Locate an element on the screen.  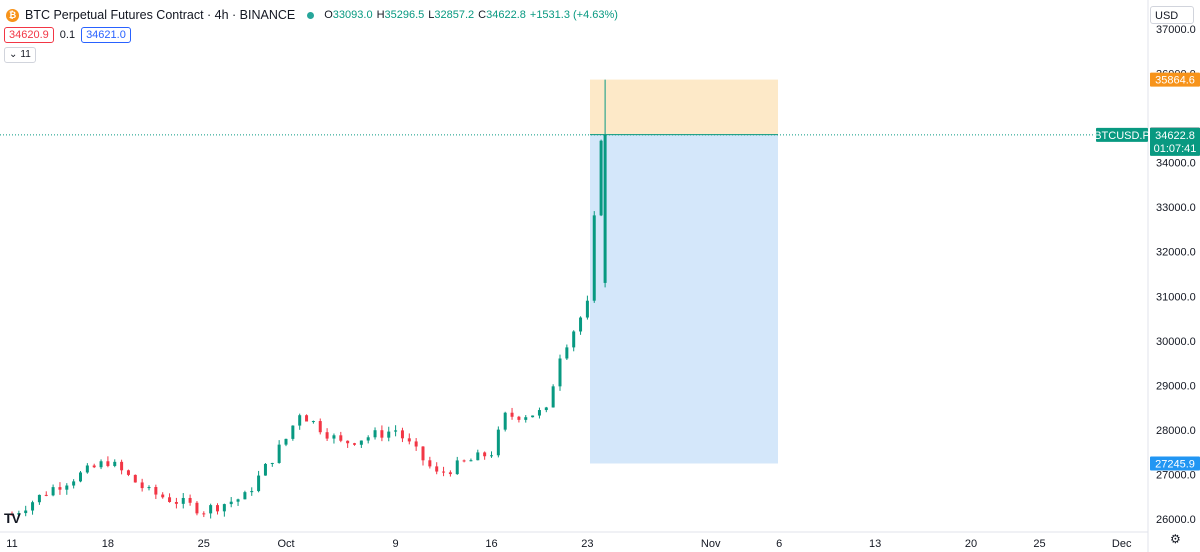
time-tick-label: Oct is located at coordinates (285, 544).